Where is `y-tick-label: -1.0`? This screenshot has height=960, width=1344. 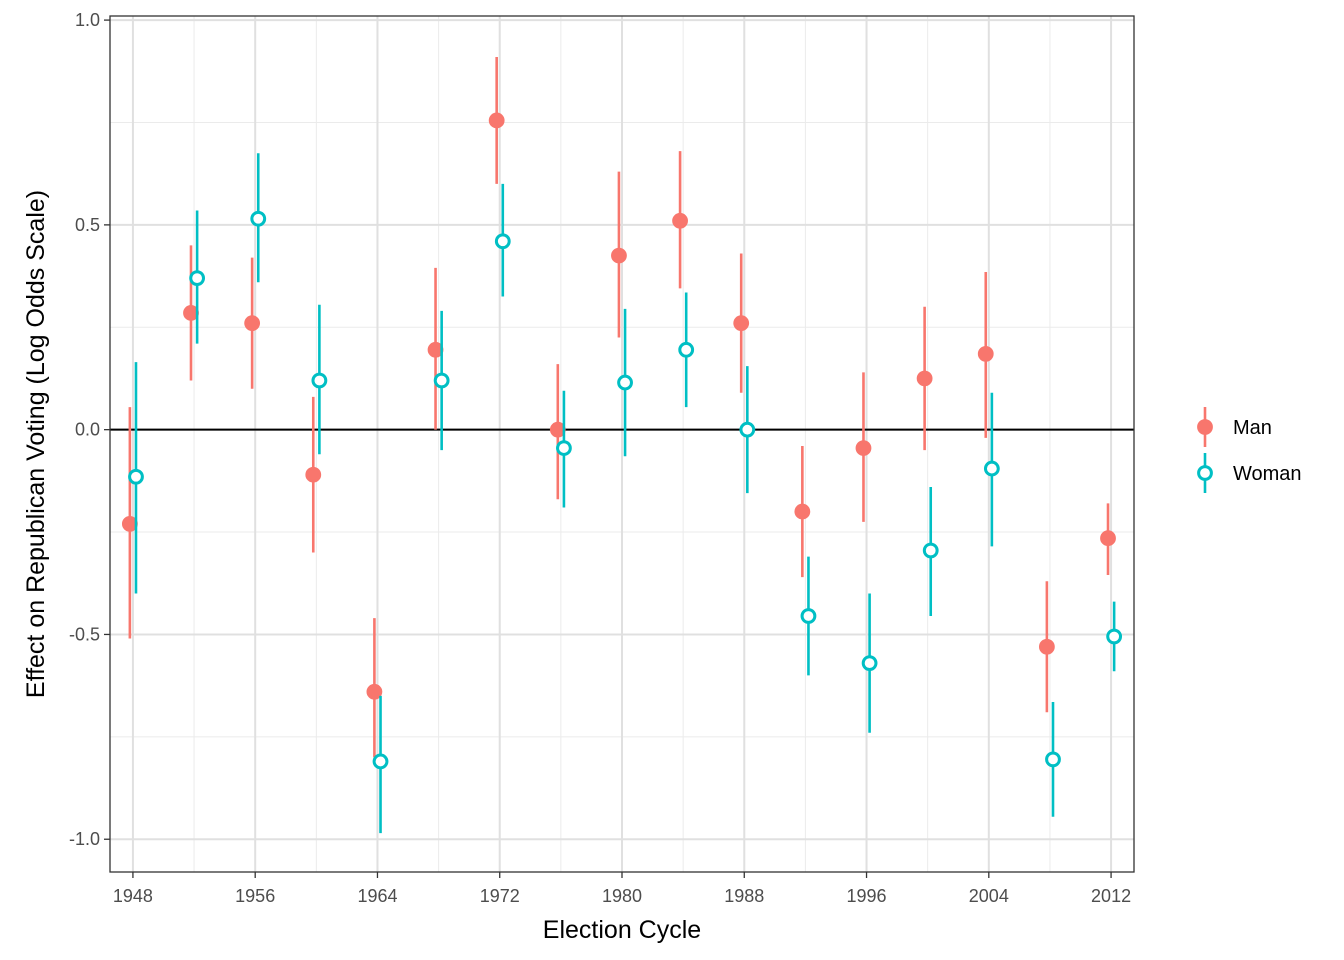 y-tick-label: -1.0 is located at coordinates (84, 839).